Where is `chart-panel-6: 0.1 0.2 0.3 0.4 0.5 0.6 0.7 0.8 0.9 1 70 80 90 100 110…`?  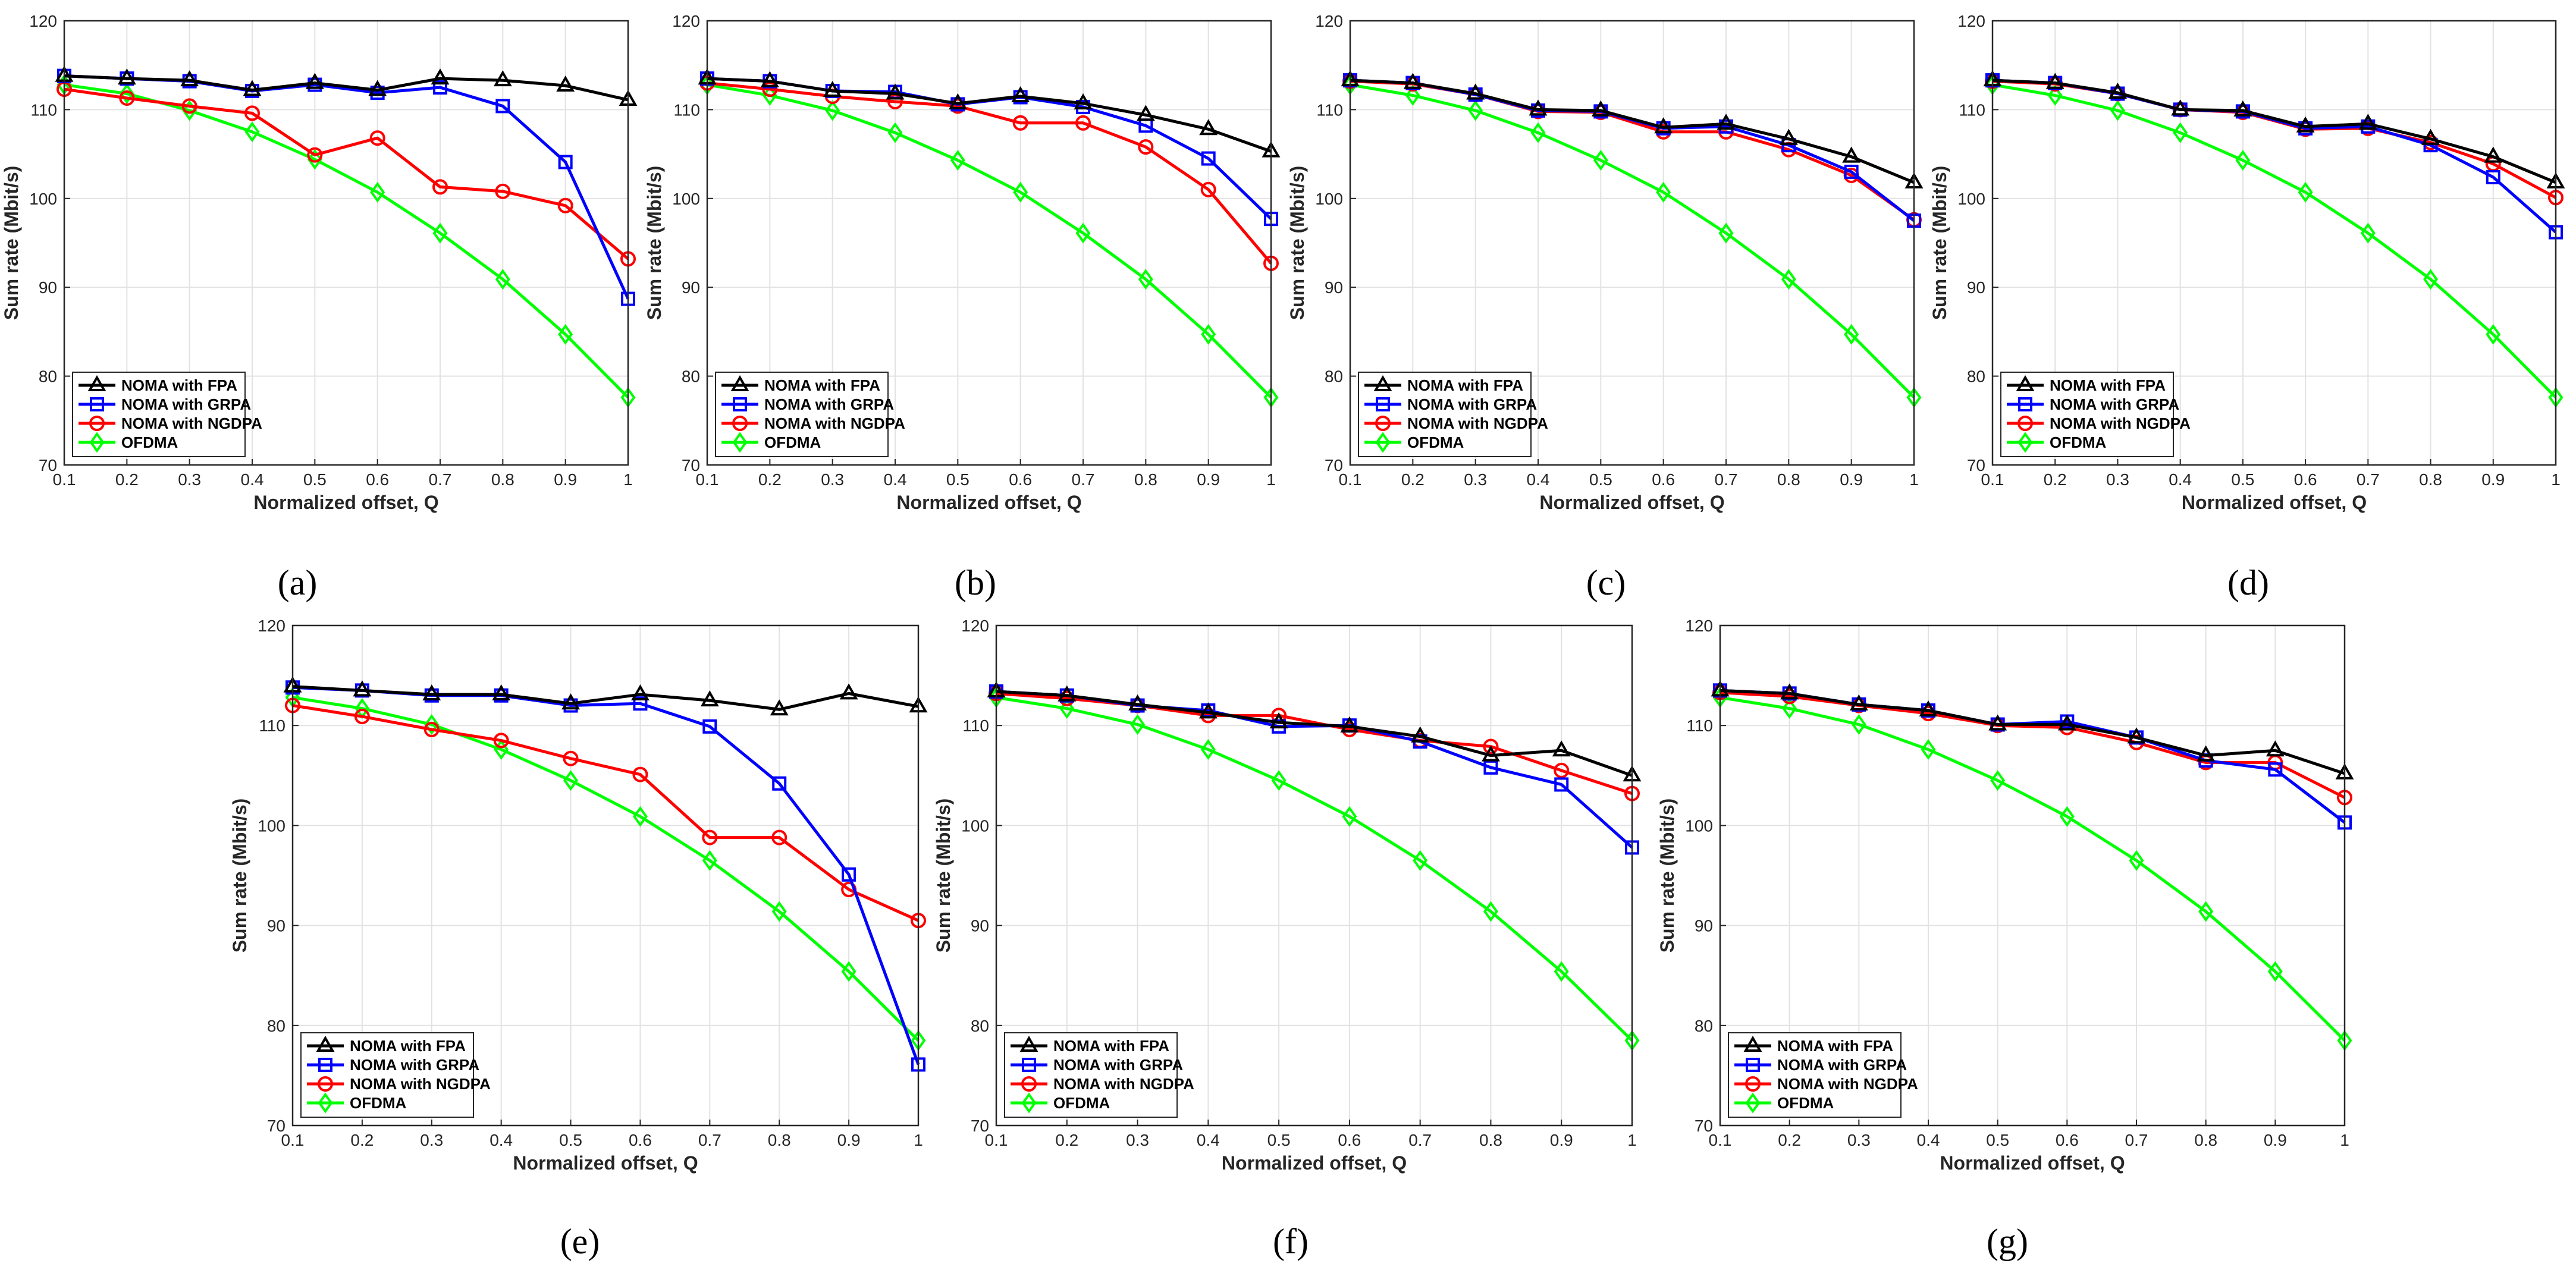 chart-panel-6: 0.1 0.2 0.3 0.4 0.5 0.6 0.7 0.8 0.9 1 70 80 90 100 110… is located at coordinates (2005, 939).